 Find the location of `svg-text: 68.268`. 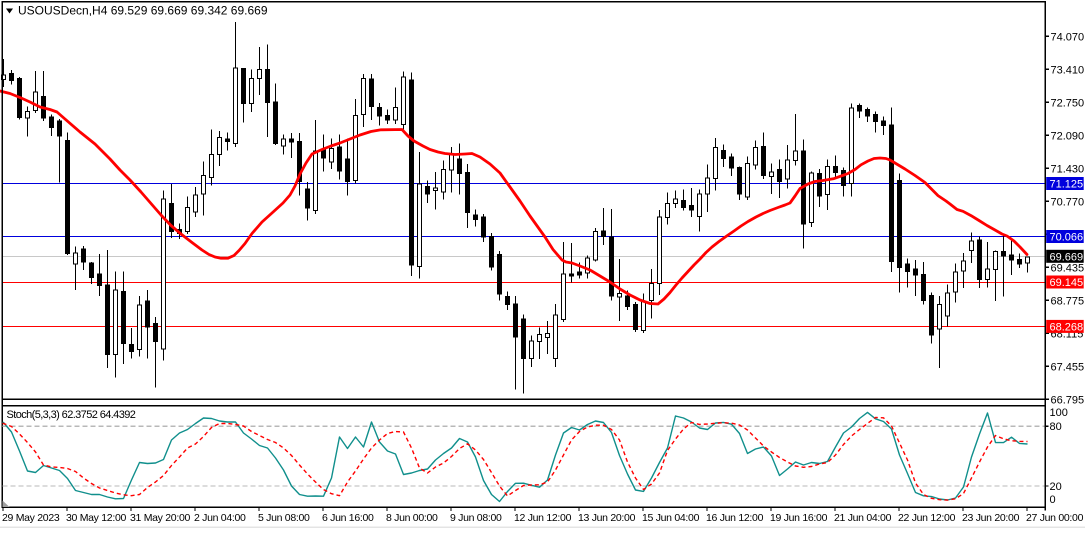

svg-text: 68.268 is located at coordinates (1067, 328).